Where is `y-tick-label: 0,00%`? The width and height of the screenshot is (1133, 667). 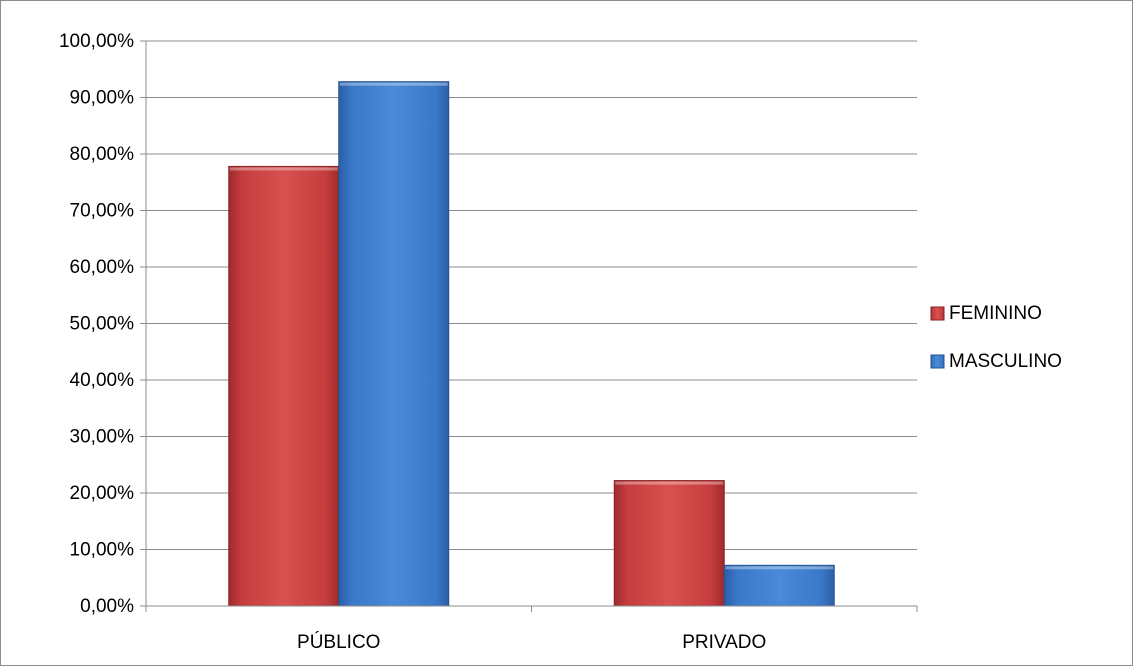 y-tick-label: 0,00% is located at coordinates (107, 606).